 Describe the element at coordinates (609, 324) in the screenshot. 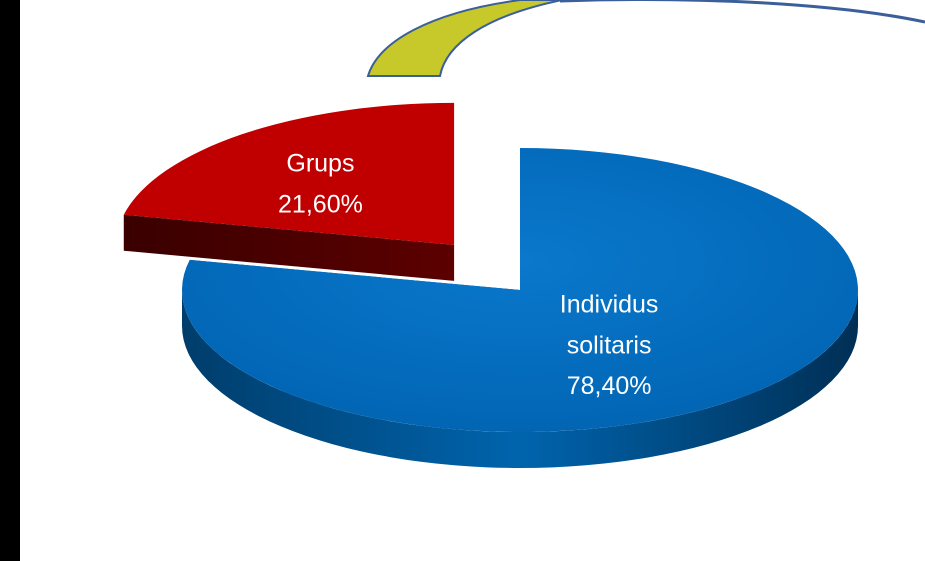

I see `category-label: Individus solitaris` at that location.